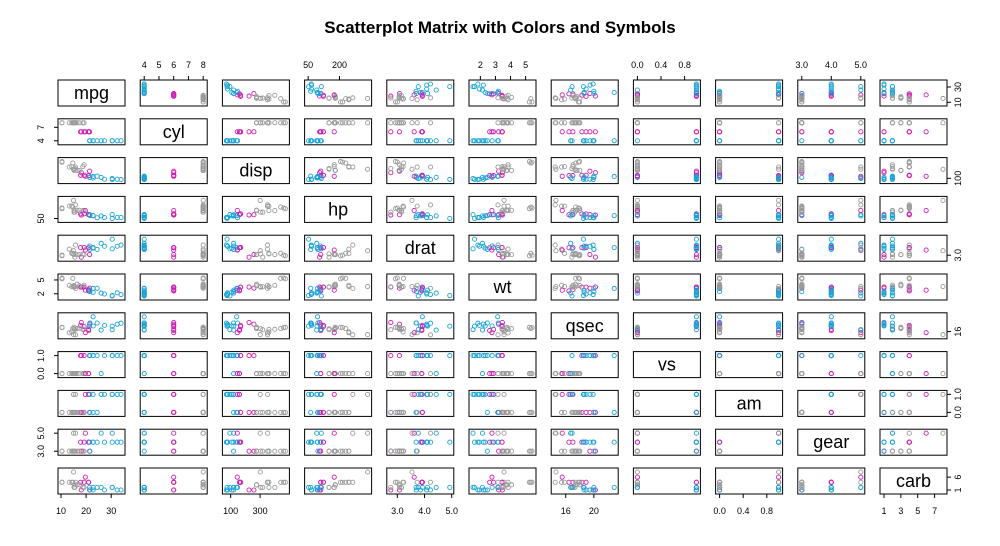  What do you see at coordinates (91, 93) in the screenshot?
I see `var-label-mpg: mpg` at bounding box center [91, 93].